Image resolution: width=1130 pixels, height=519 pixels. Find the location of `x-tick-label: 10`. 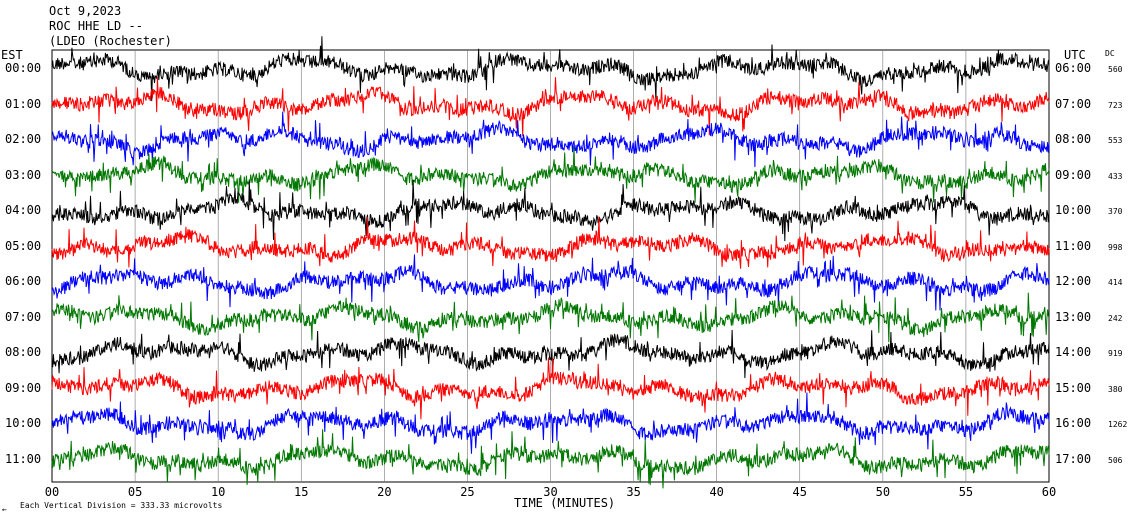

x-tick-label: 10 is located at coordinates (218, 492).